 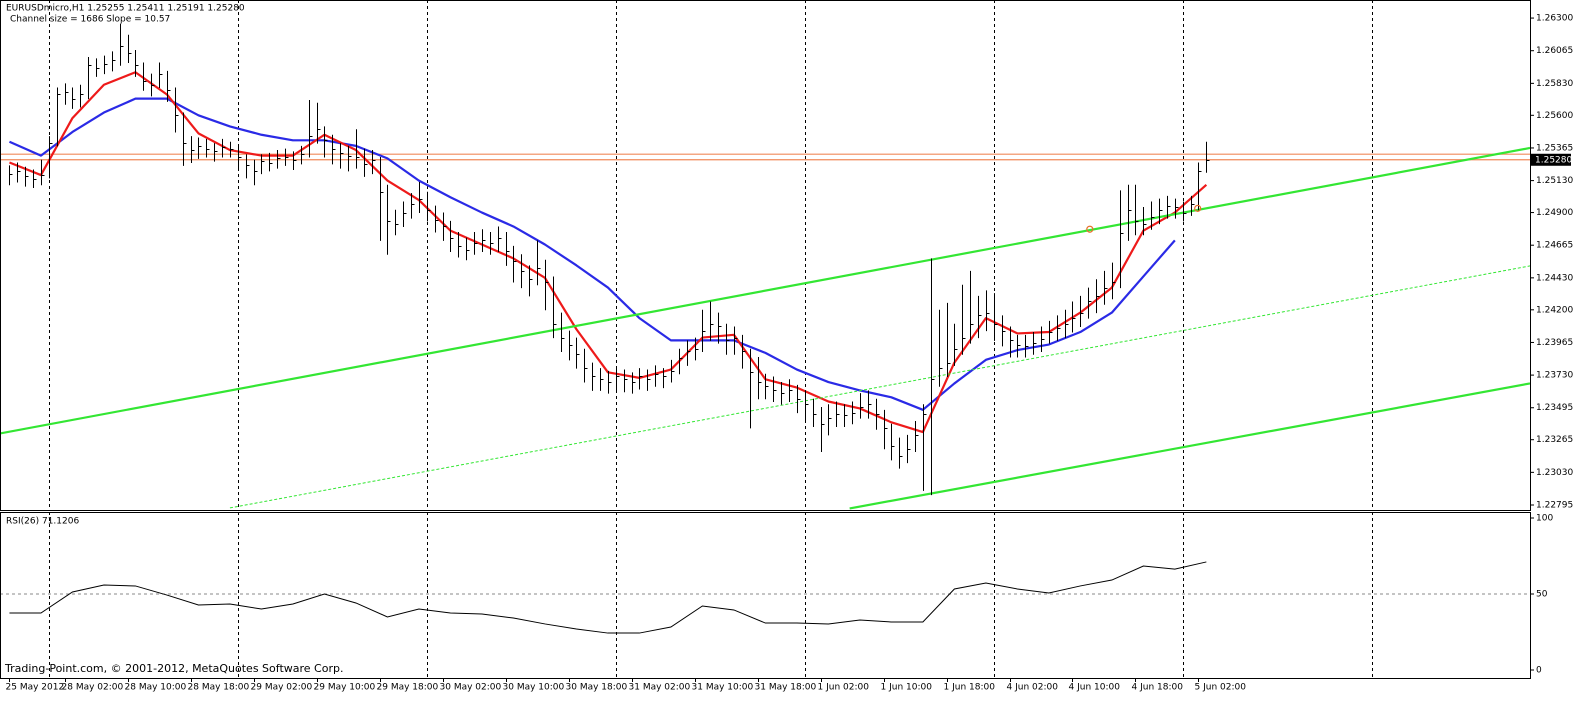 What do you see at coordinates (1190, 446) in the screenshot?
I see `indicator-line` at bounding box center [1190, 446].